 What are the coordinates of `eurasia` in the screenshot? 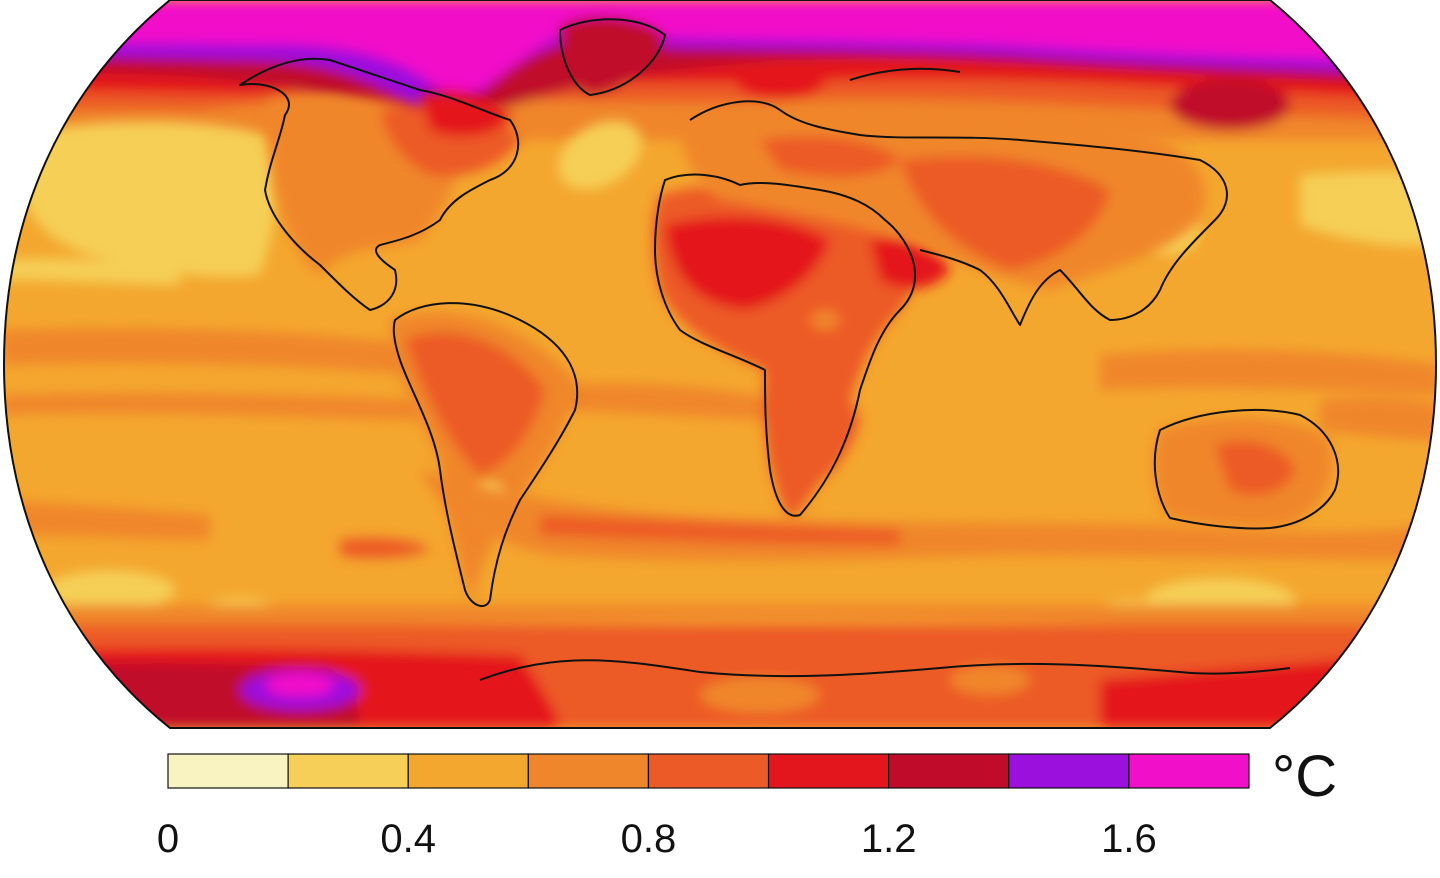 It's located at (943, 202).